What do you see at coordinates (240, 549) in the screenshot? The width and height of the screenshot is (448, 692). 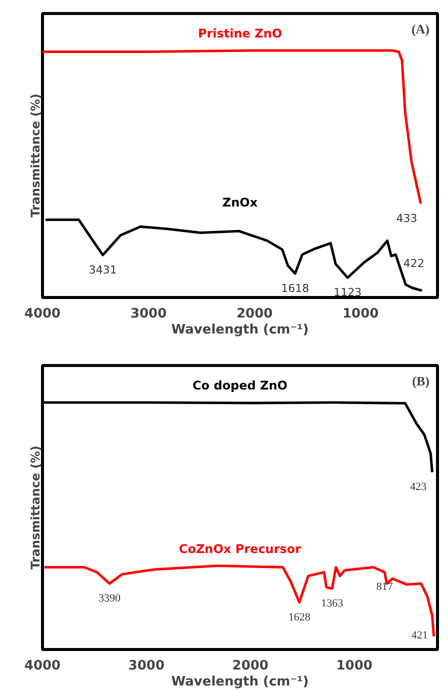 I see `series-label: CoZnOx Precursor` at bounding box center [240, 549].